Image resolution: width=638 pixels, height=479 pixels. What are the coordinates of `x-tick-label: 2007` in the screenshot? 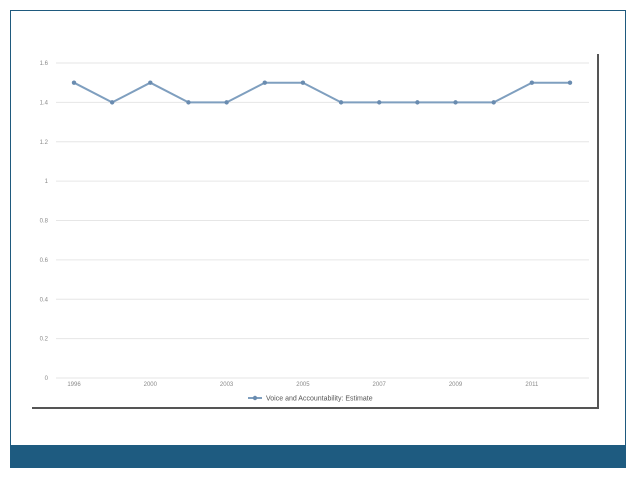 It's located at (380, 385).